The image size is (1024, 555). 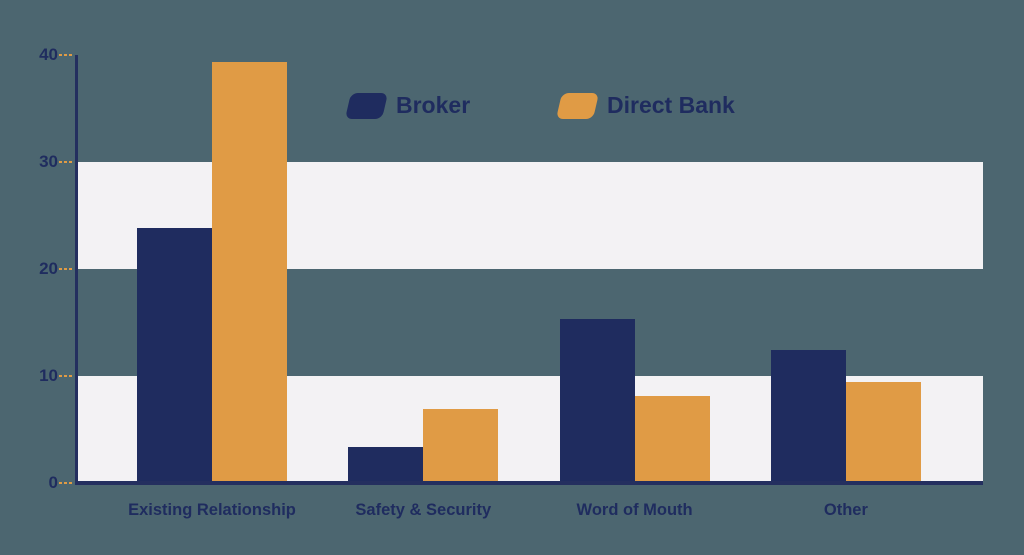 I want to click on broker-swatch-icon, so click(x=366, y=105).